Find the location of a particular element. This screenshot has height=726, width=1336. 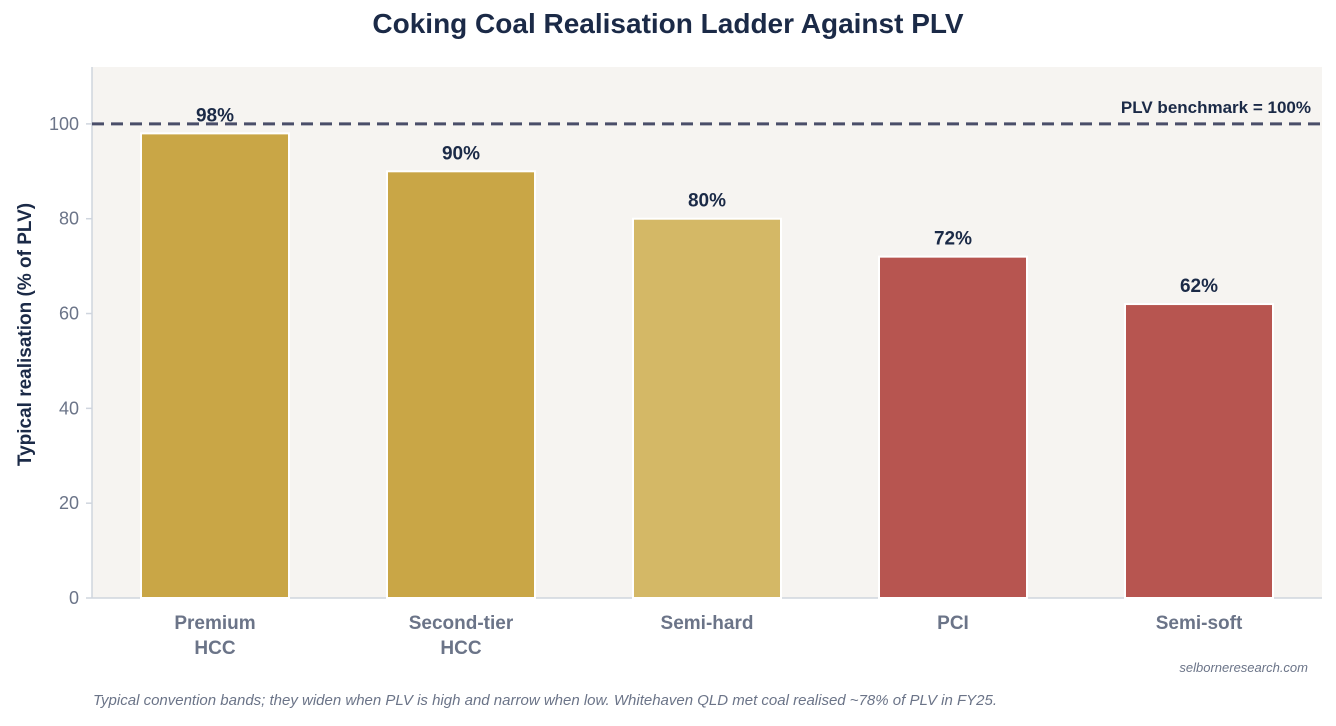

source-credit: selborneresearch.com is located at coordinates (1243, 667).